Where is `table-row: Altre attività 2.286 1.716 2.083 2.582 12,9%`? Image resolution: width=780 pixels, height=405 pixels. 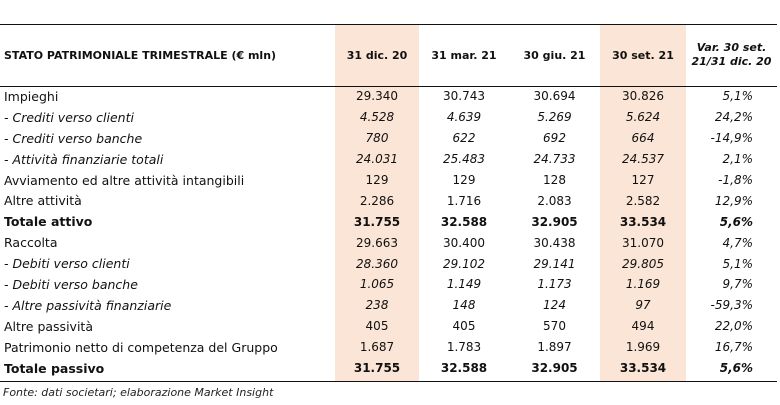 table-row: Altre attività 2.286 1.716 2.083 2.582 12,9% is located at coordinates (388, 200).